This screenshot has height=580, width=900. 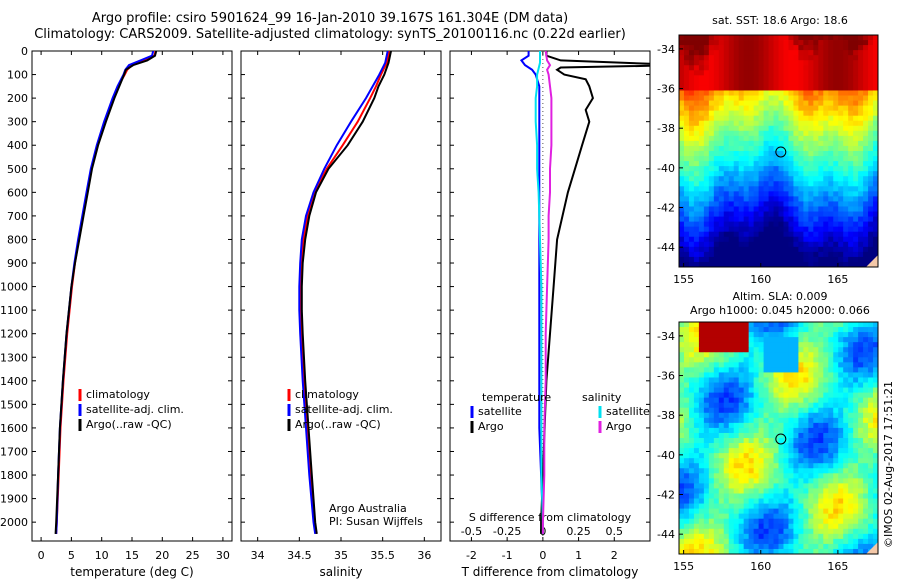 What do you see at coordinates (14, 522) in the screenshot?
I see `depth-tick-label: 2000` at bounding box center [14, 522].